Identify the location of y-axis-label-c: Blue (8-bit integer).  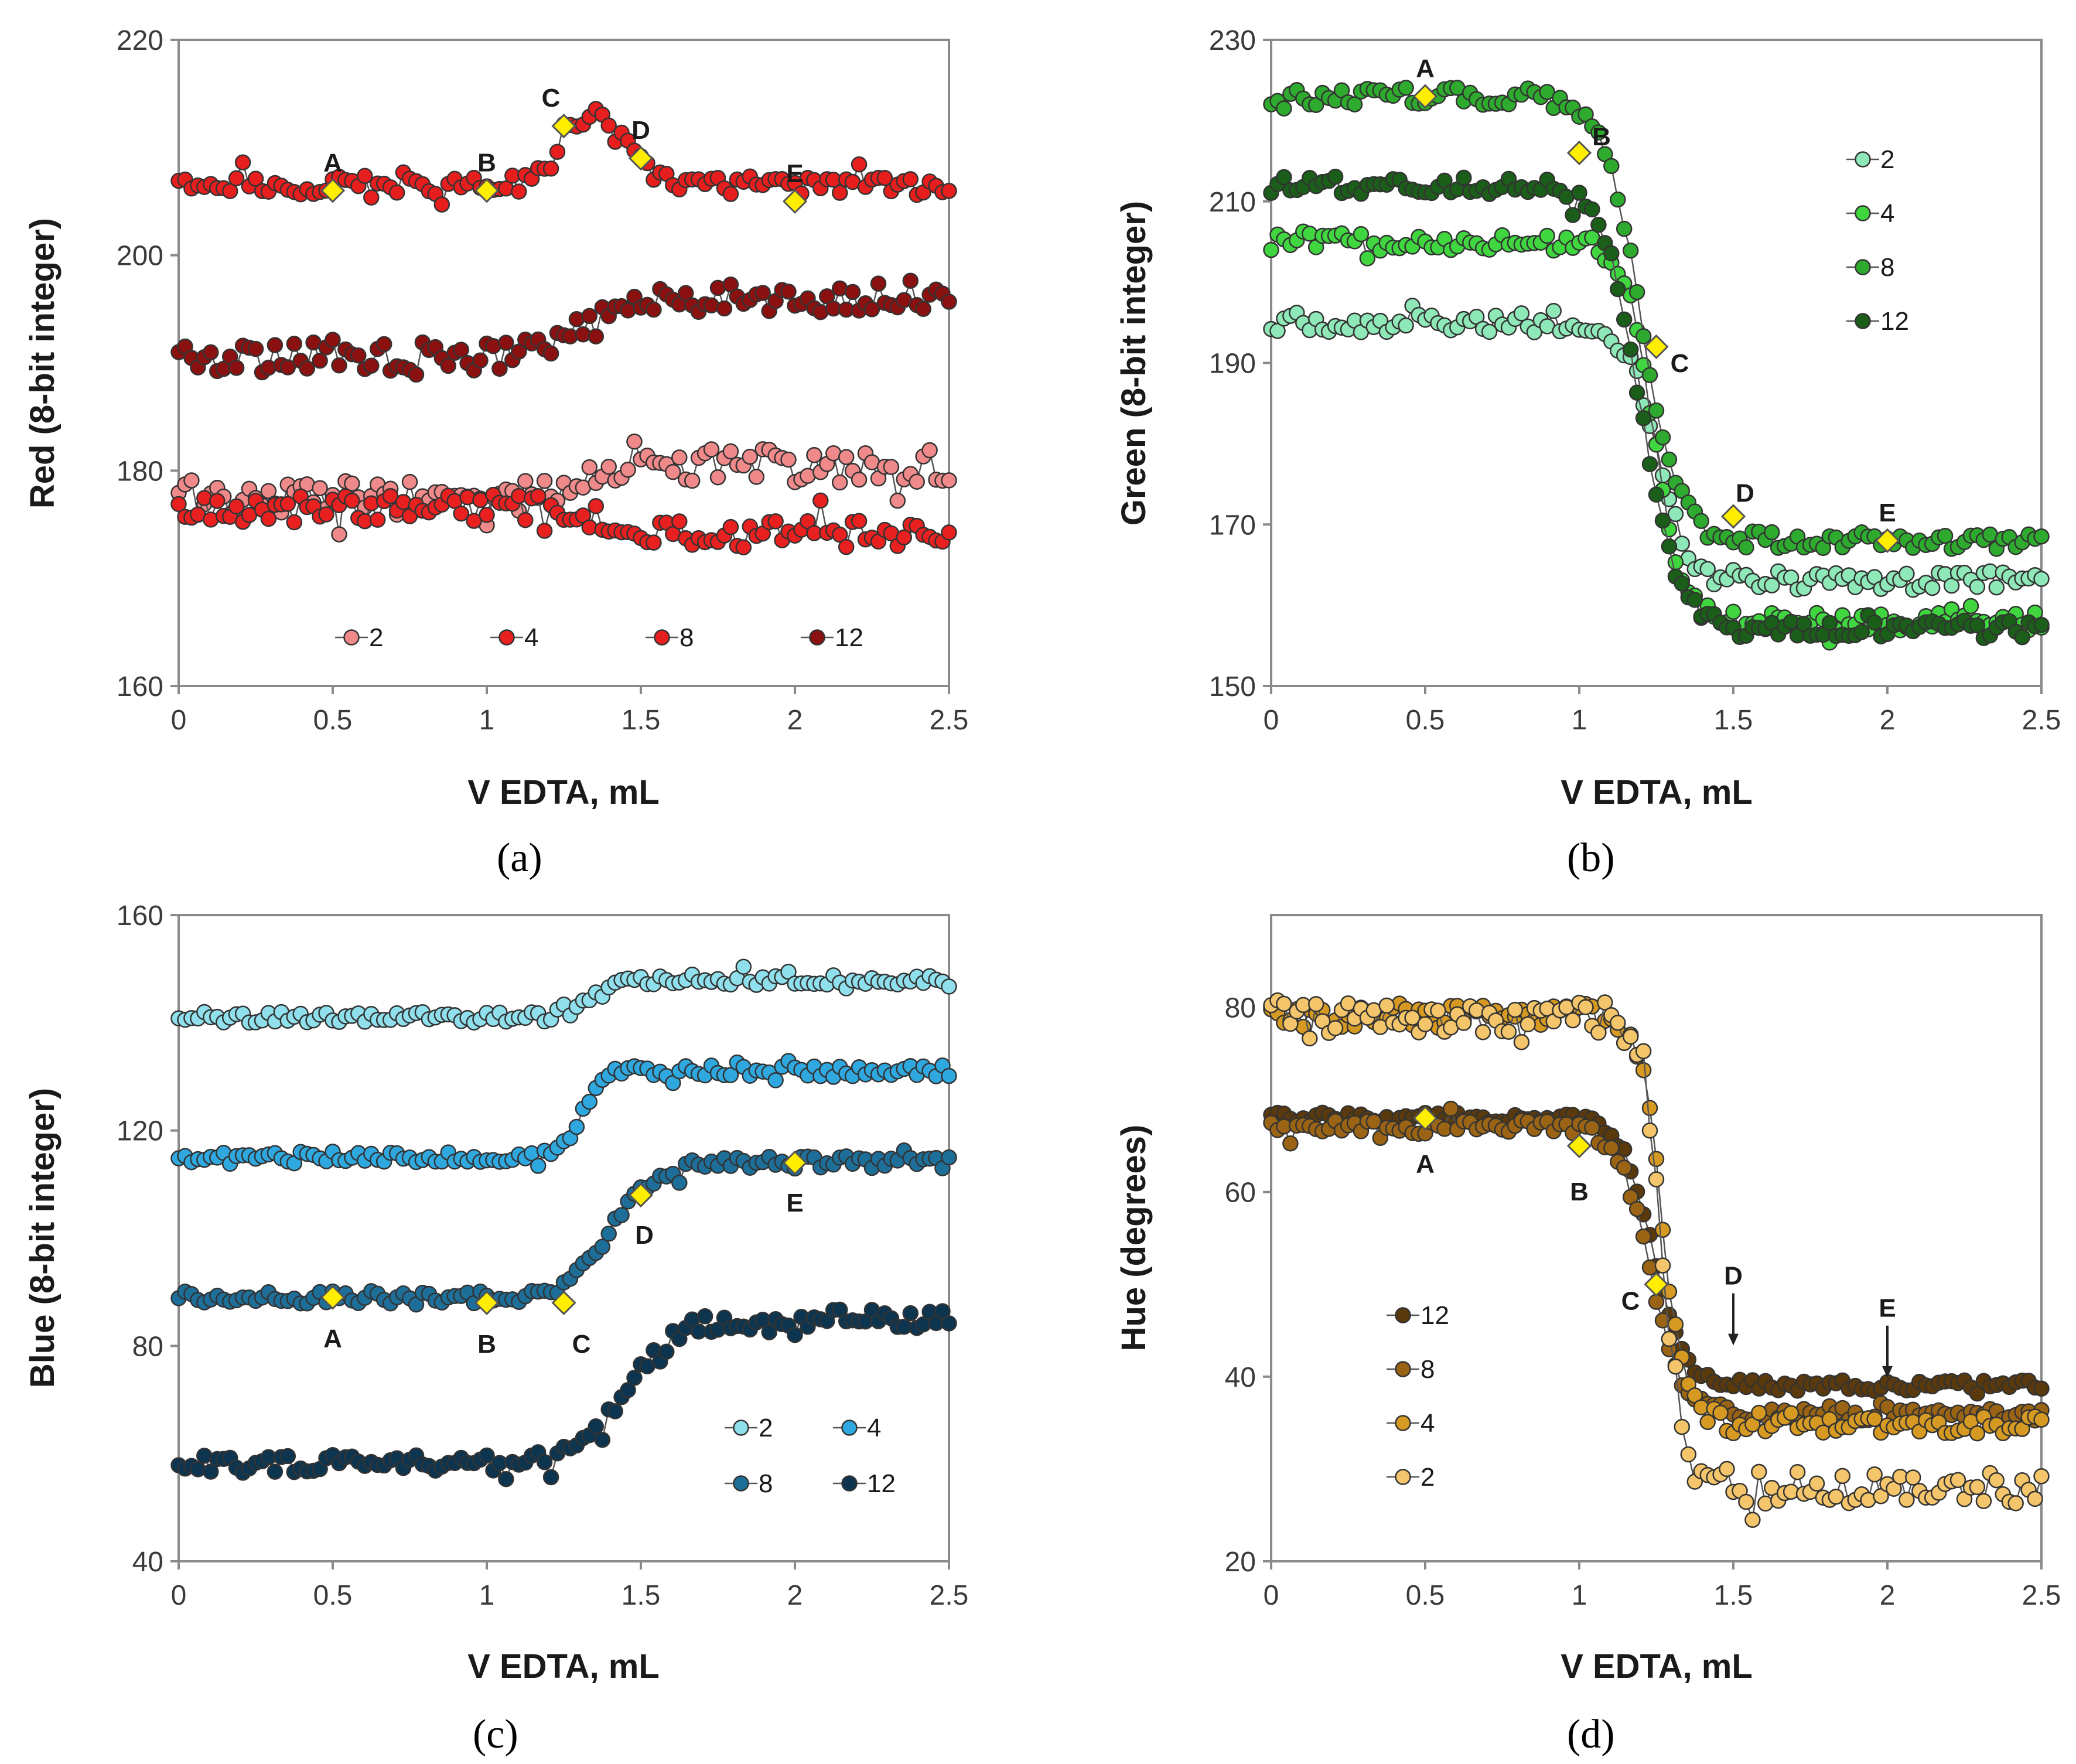
(42, 1238).